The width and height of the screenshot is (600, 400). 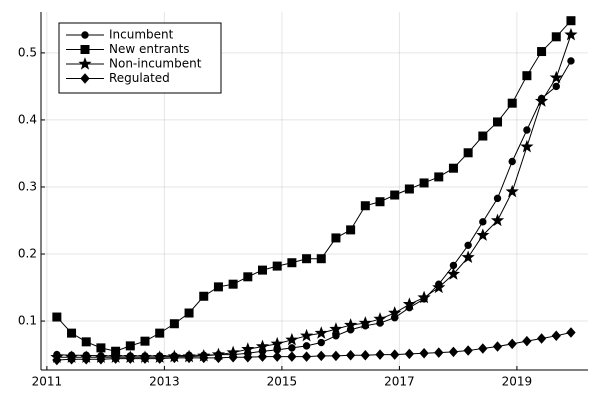 What do you see at coordinates (141, 35) in the screenshot?
I see `legend-label: Incumbent` at bounding box center [141, 35].